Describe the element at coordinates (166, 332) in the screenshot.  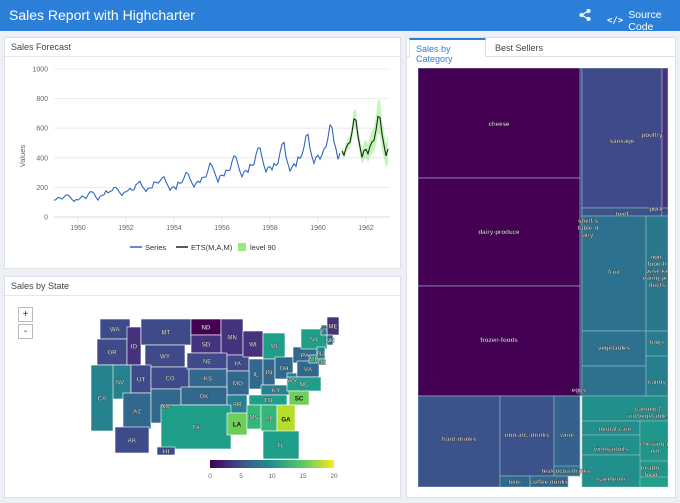
I see `state-mt` at that location.